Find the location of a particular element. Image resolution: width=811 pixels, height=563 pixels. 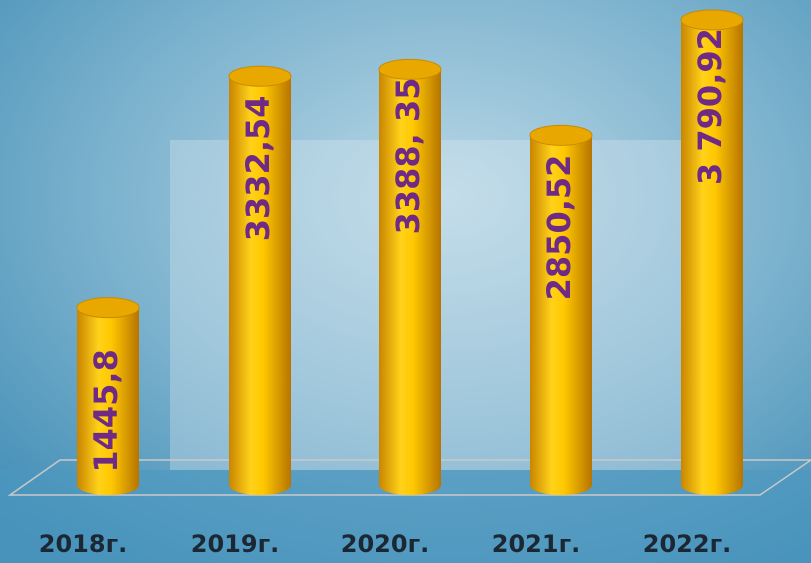

value-label: 1445,8 is located at coordinates (106, 410).